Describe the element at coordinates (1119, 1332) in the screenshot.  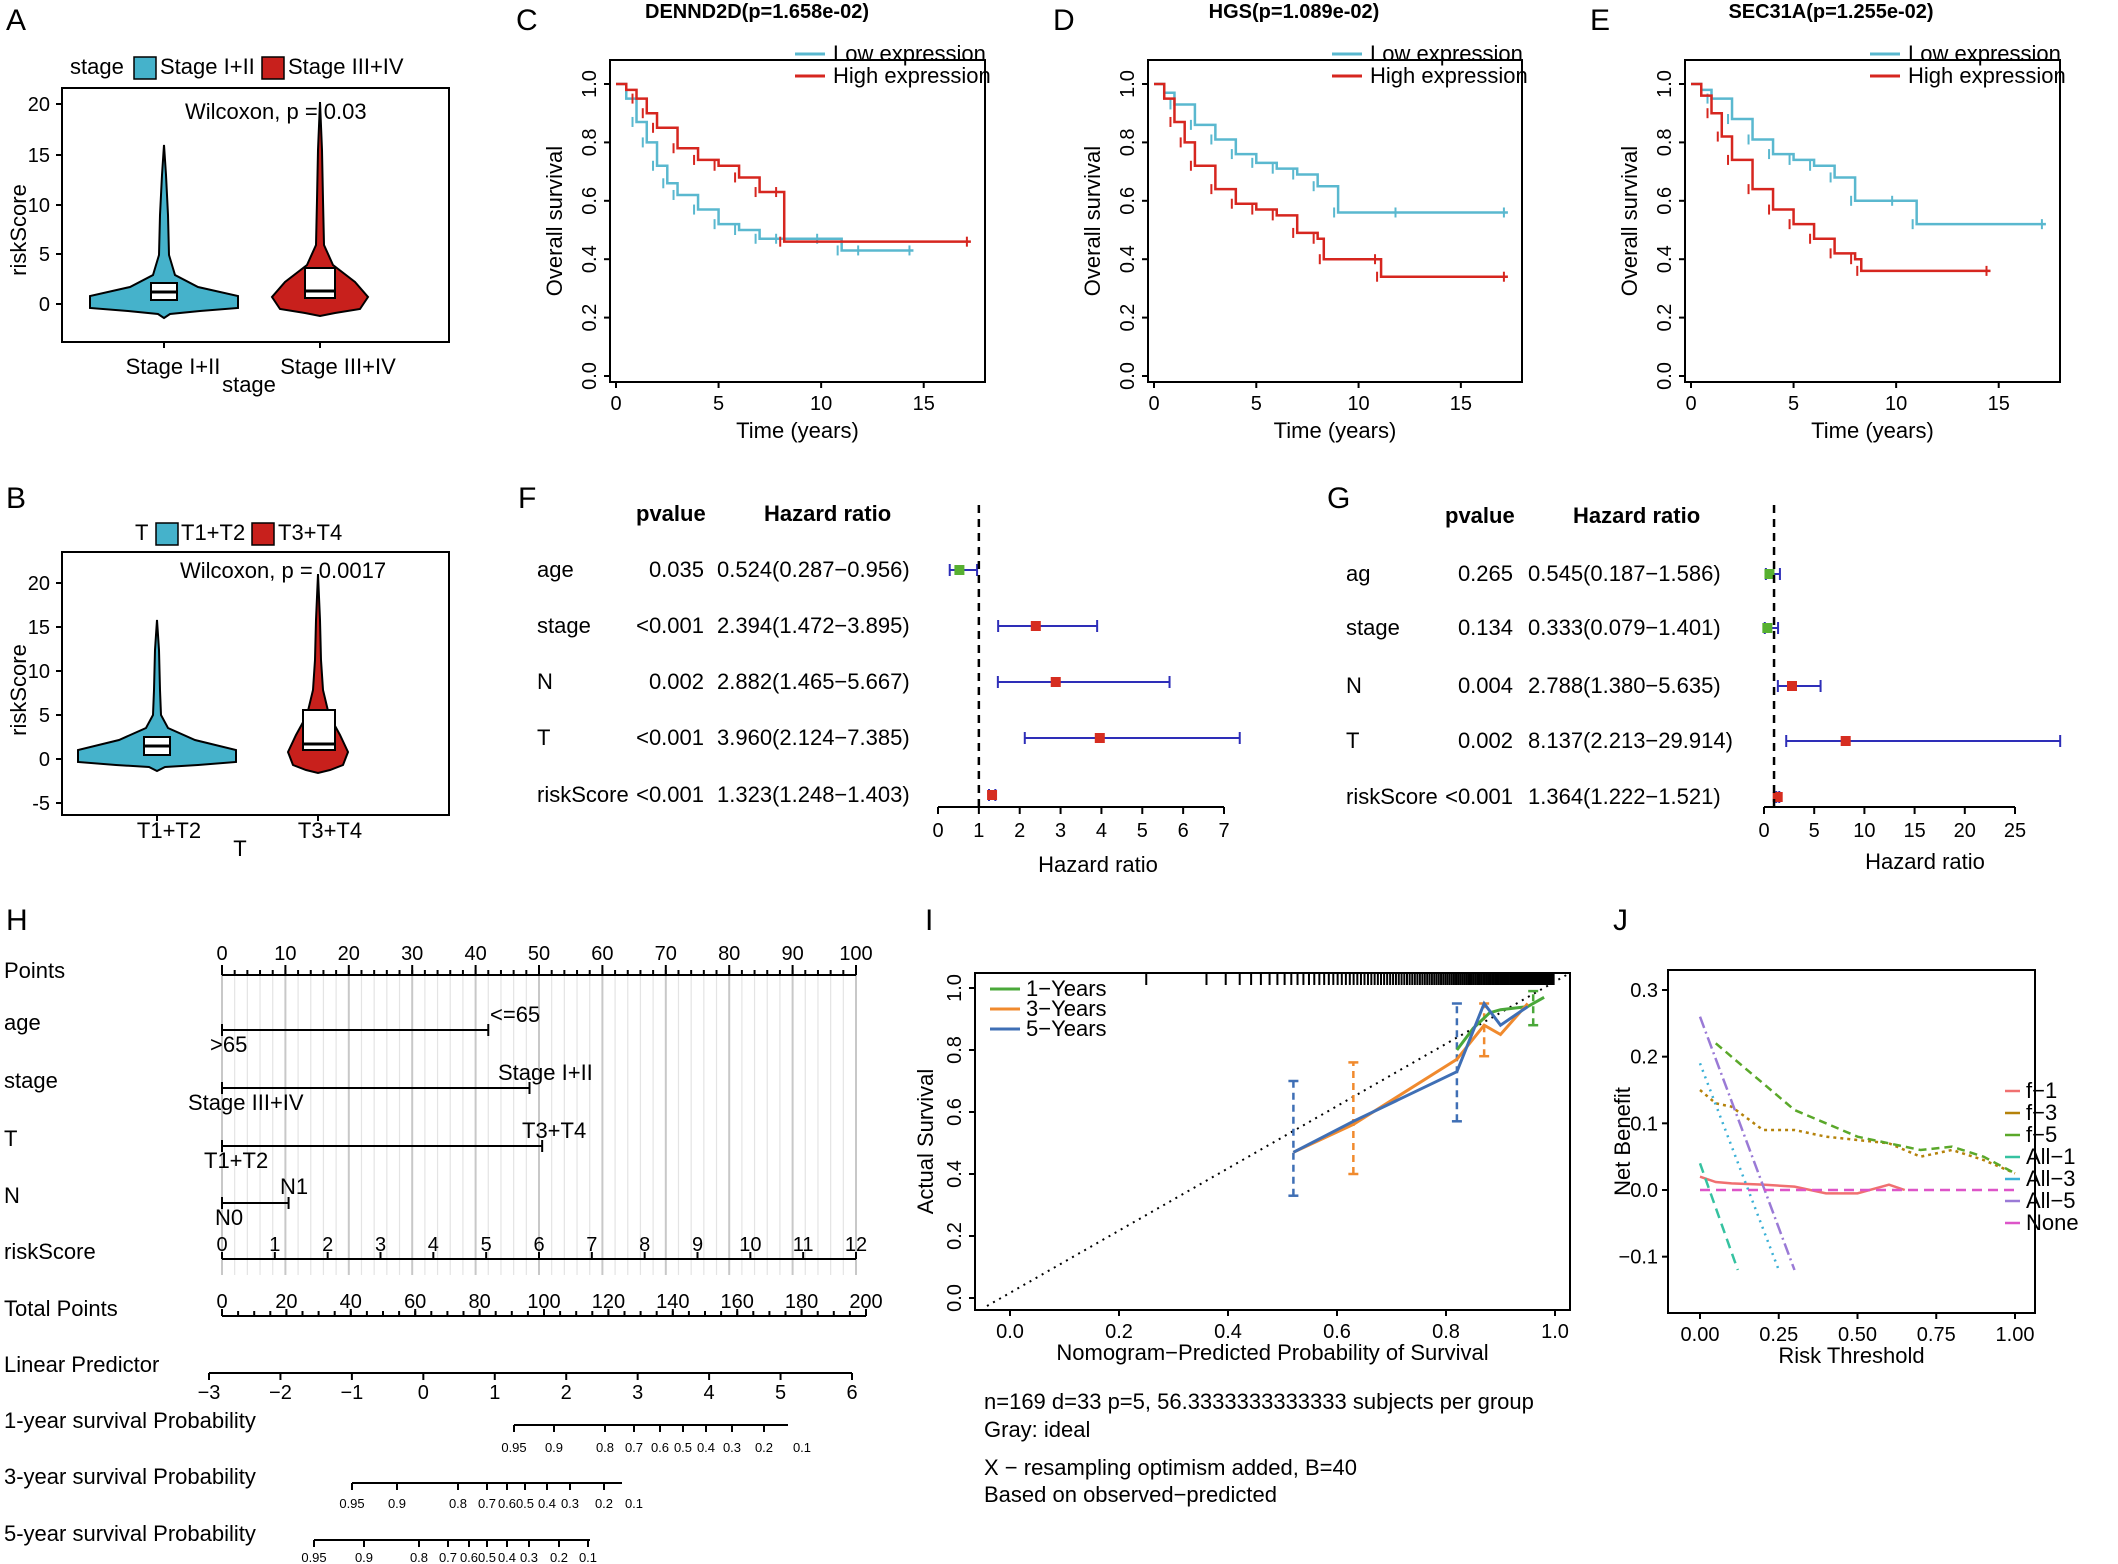
I see `cal-xtick-label: 0.2` at that location.